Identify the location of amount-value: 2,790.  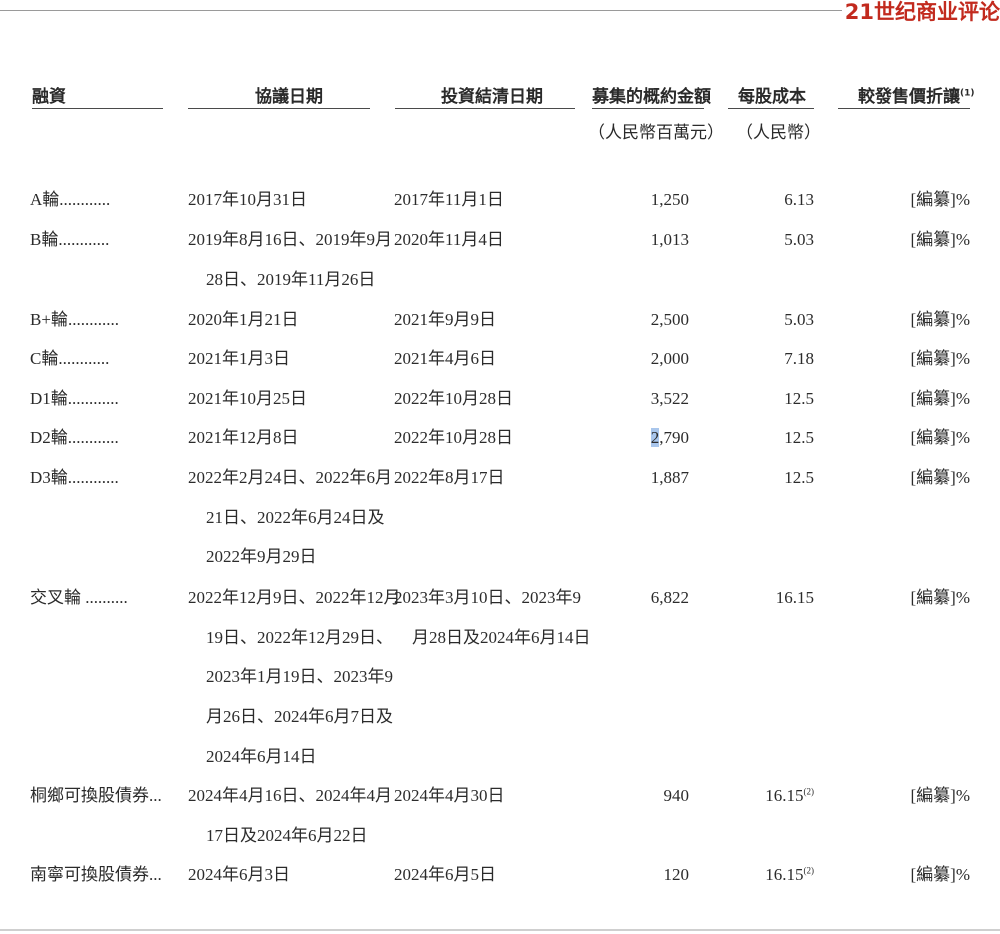
(669, 438).